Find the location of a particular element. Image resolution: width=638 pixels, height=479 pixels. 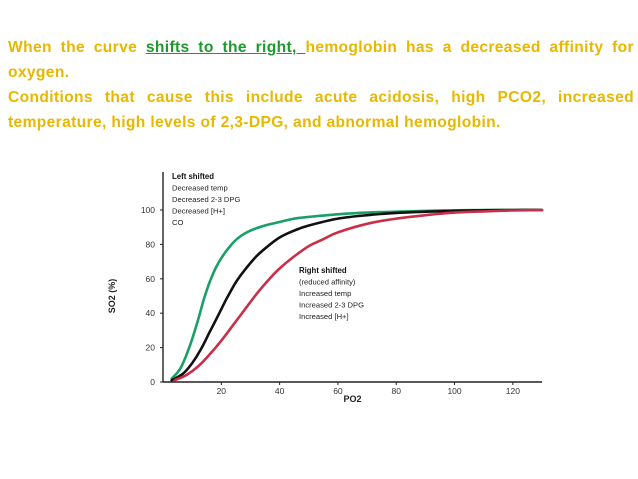

x-axis-label: PO2 is located at coordinates (352, 399).